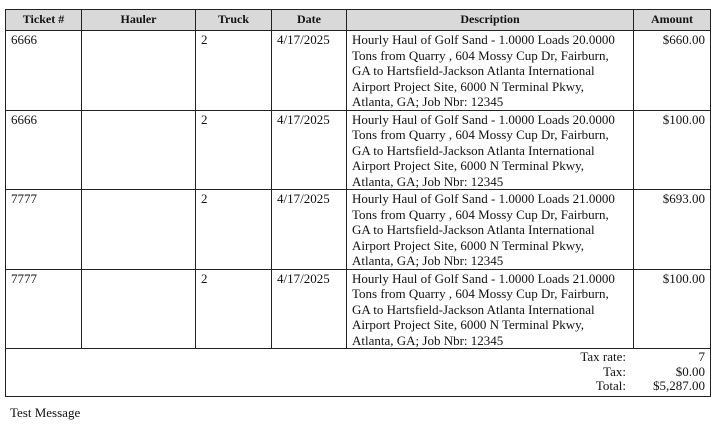 This screenshot has height=444, width=719. I want to click on totals-row: Tax rate: 7 Tax: $0.00 Total: $5,287.00, so click(358, 372).